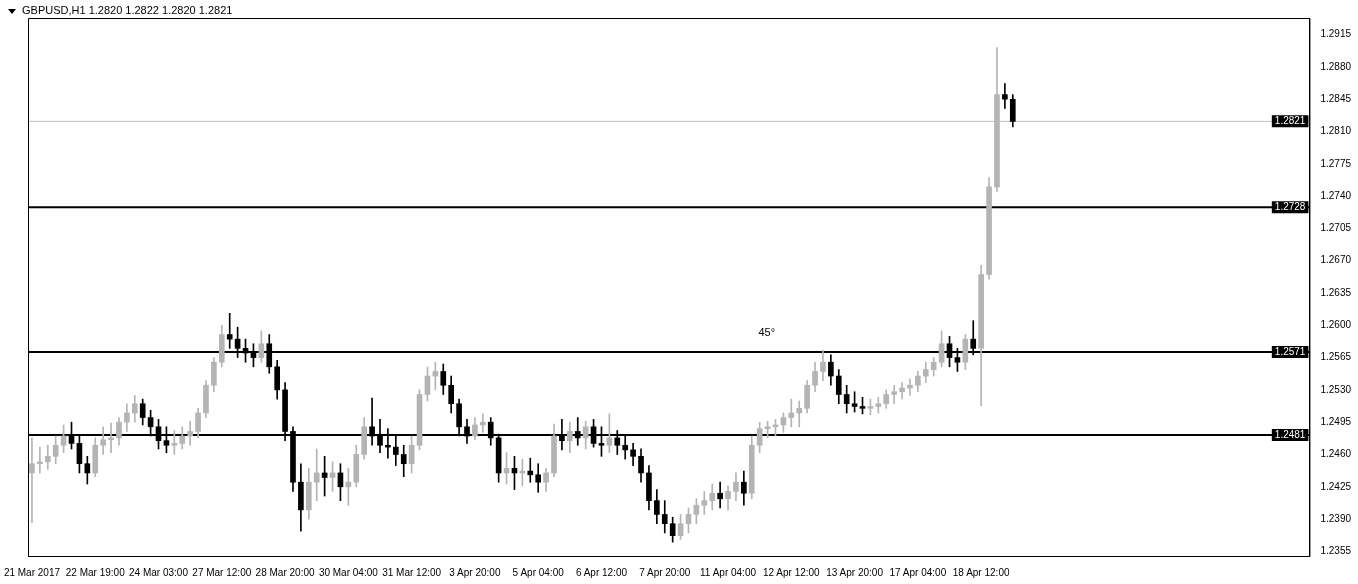 The height and width of the screenshot is (584, 1358). What do you see at coordinates (538, 572) in the screenshot?
I see `x-tick-label: 5 Apr 04:00` at bounding box center [538, 572].